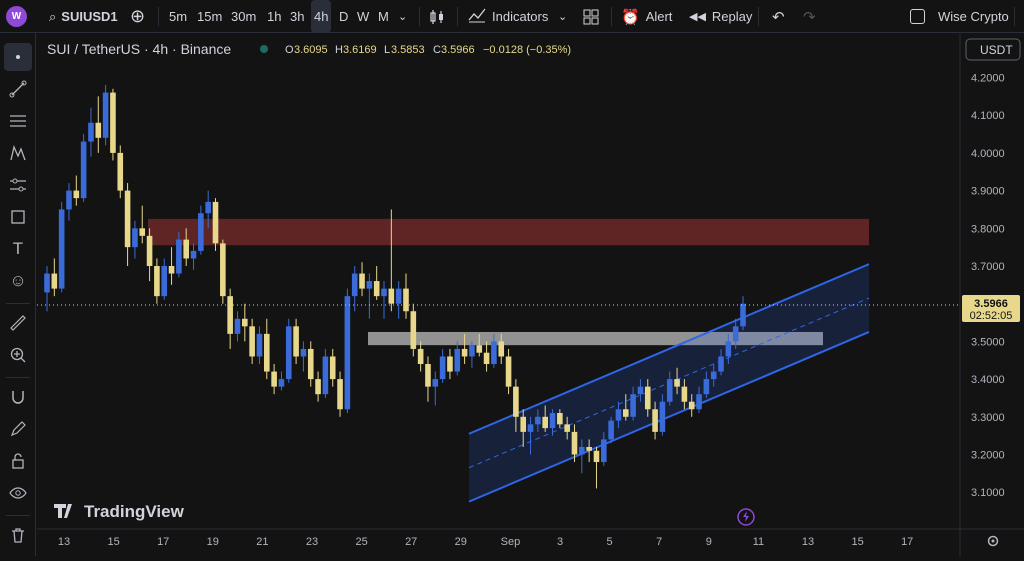 The width and height of the screenshot is (1024, 561). Describe the element at coordinates (18, 153) in the screenshot. I see `pattern-icon` at that location.